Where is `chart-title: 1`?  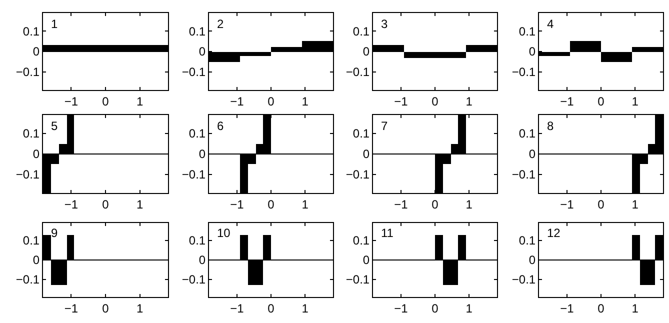
chart-title: 1 is located at coordinates (54, 24).